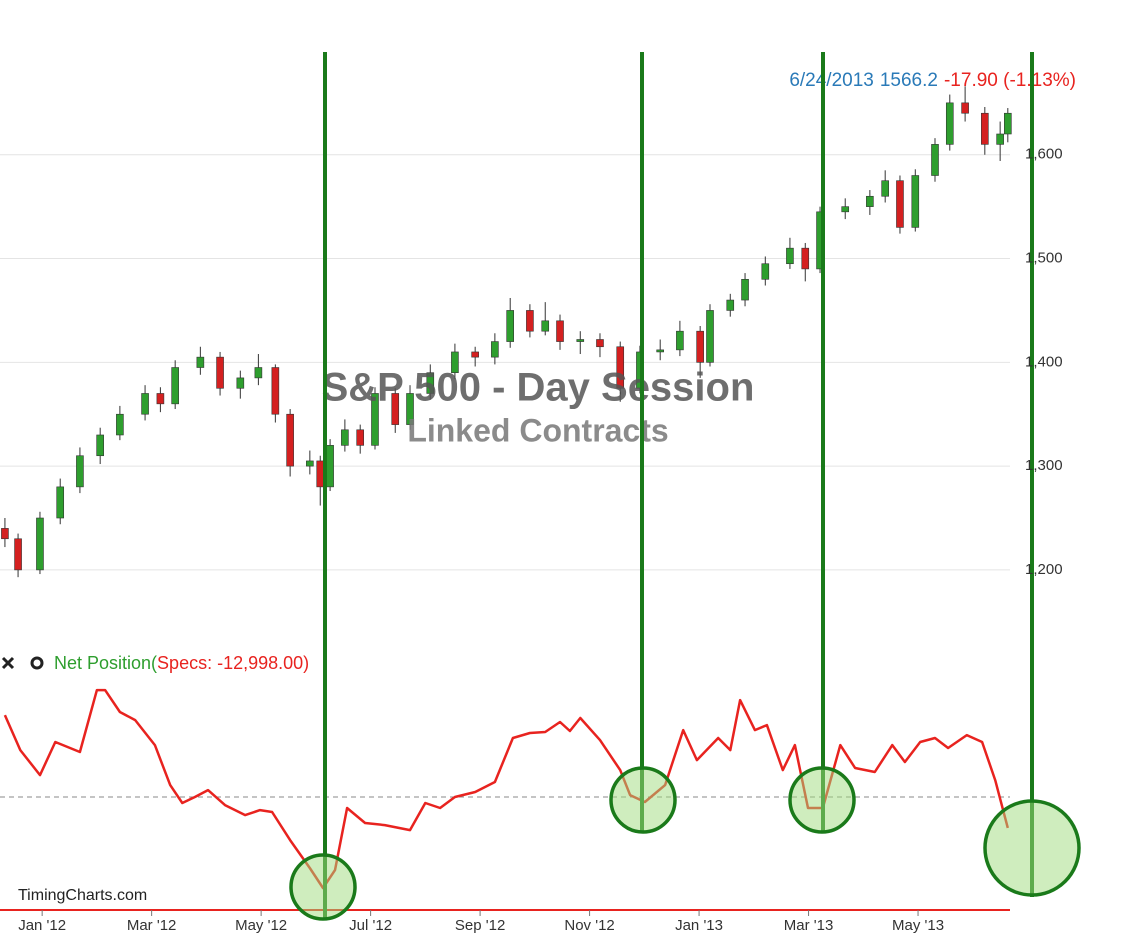 The image size is (1127, 933). Describe the element at coordinates (809, 925) in the screenshot. I see `x-tick-label: Mar '13` at that location.